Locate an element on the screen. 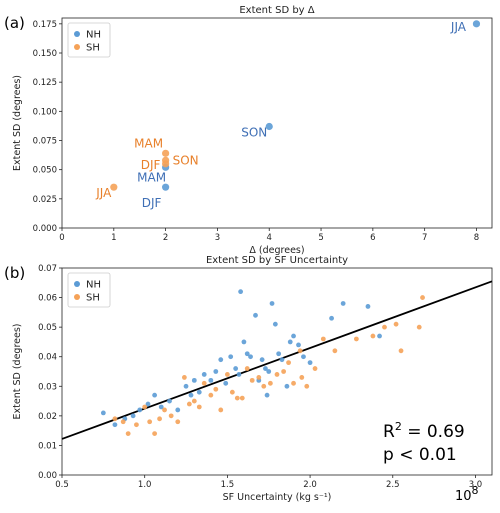 The height and width of the screenshot is (513, 500). y-tick-label: 0.000 is located at coordinates (45, 229).